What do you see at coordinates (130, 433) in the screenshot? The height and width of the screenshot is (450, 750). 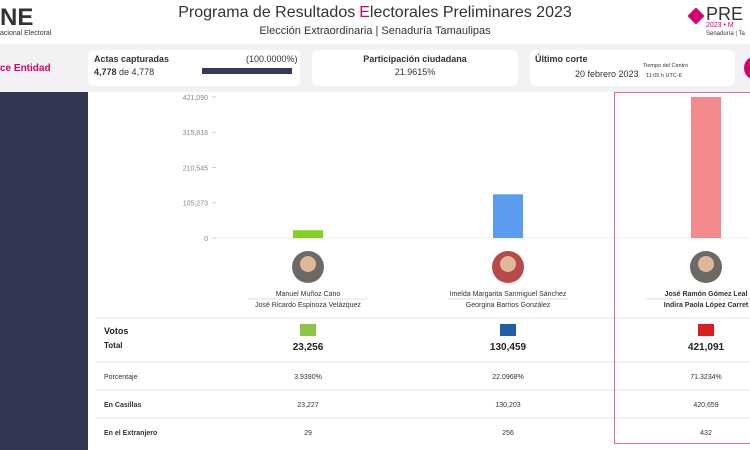 I see `cell: En el Extranjero` at bounding box center [130, 433].